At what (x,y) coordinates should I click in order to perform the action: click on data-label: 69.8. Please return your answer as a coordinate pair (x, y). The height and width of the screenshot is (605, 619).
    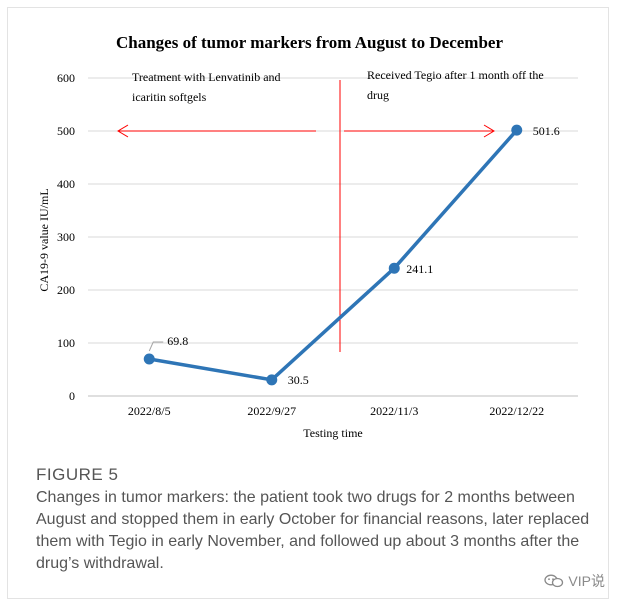
    Looking at the image, I should click on (177, 341).